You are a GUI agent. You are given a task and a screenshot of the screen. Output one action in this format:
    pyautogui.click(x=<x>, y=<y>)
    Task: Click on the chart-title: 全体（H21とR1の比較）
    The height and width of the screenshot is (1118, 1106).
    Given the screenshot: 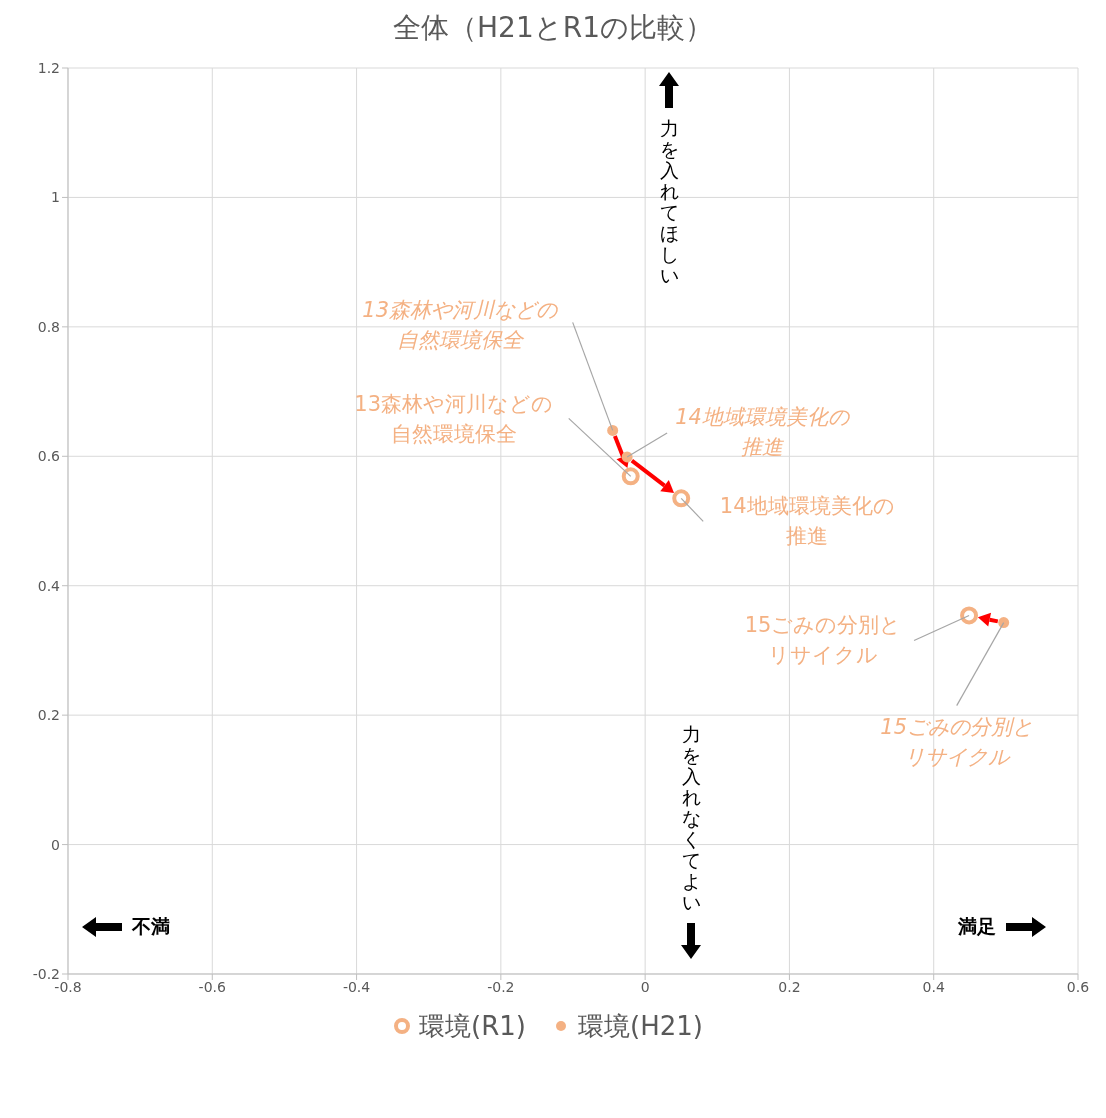 What is the action you would take?
    pyautogui.click(x=553, y=28)
    